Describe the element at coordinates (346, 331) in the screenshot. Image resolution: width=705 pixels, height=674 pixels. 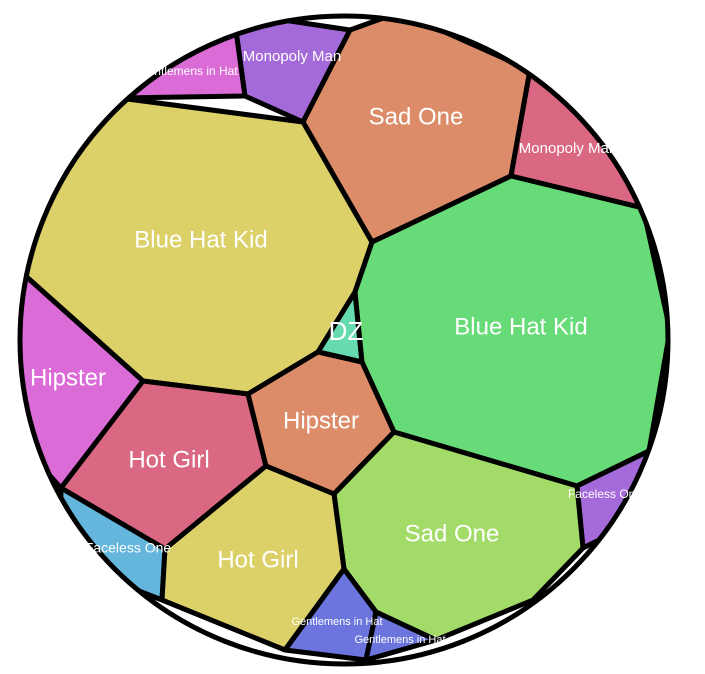
I see `cell-label: DZ` at that location.